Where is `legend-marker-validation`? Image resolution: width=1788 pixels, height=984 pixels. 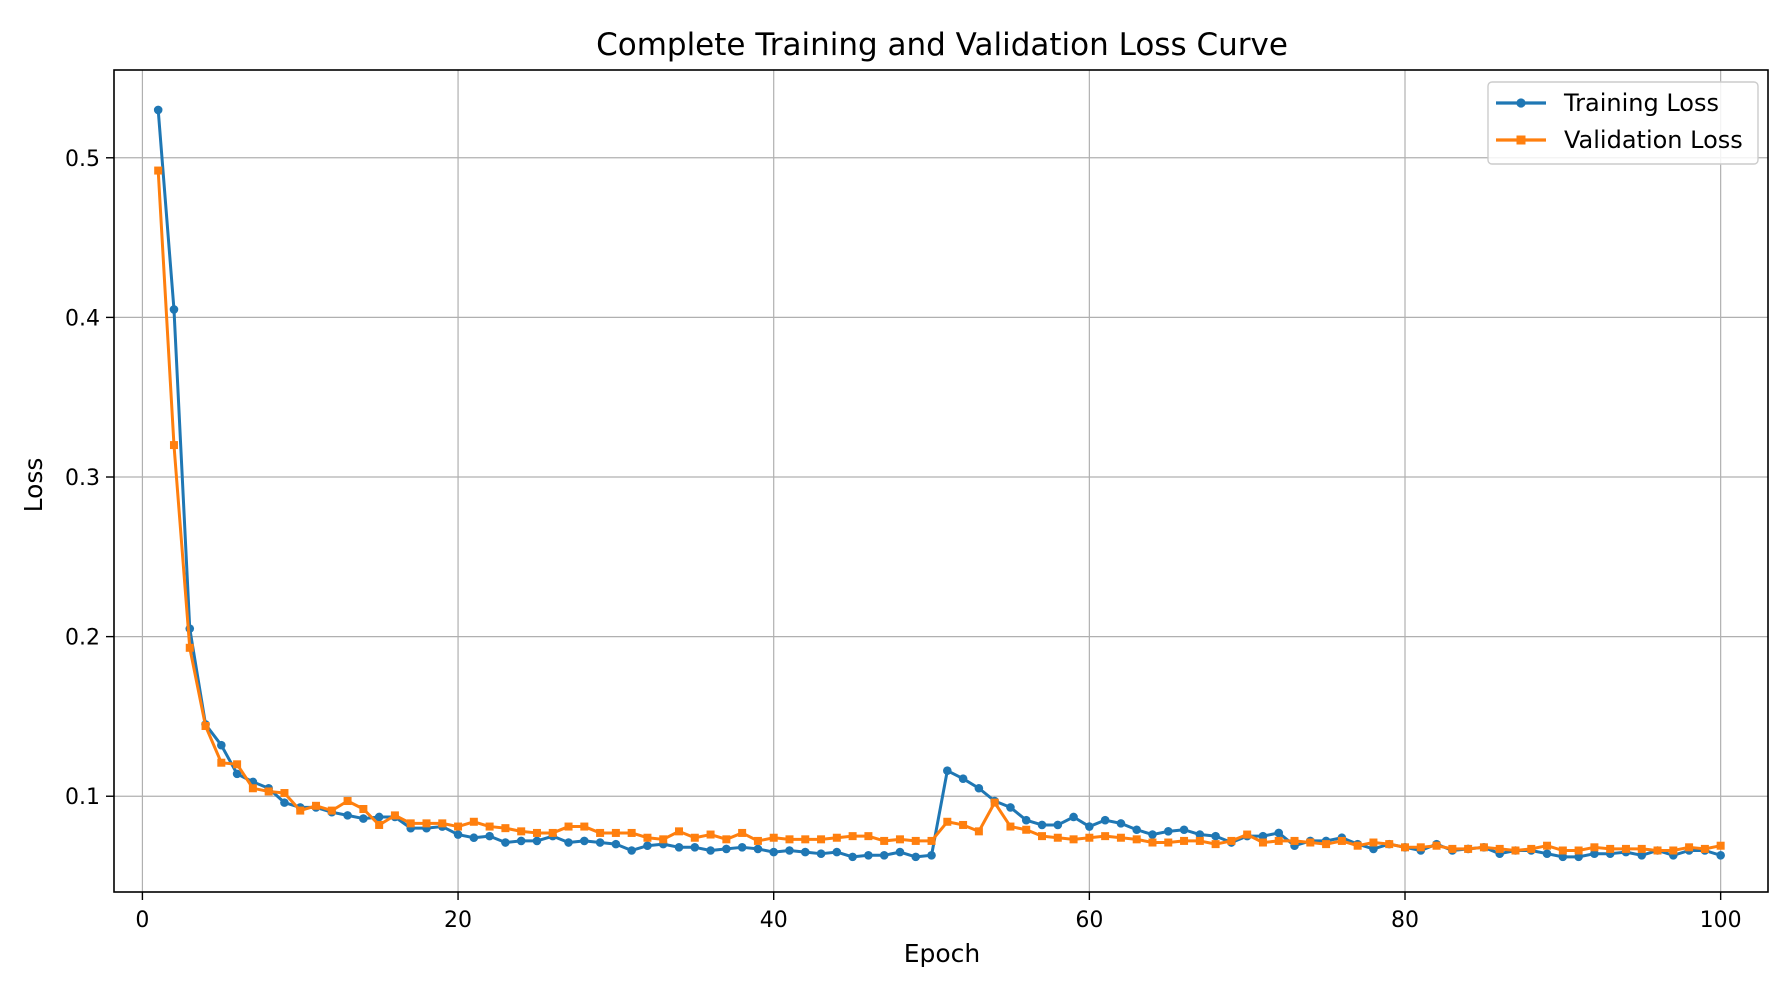
legend-marker-validation is located at coordinates (1521, 140).